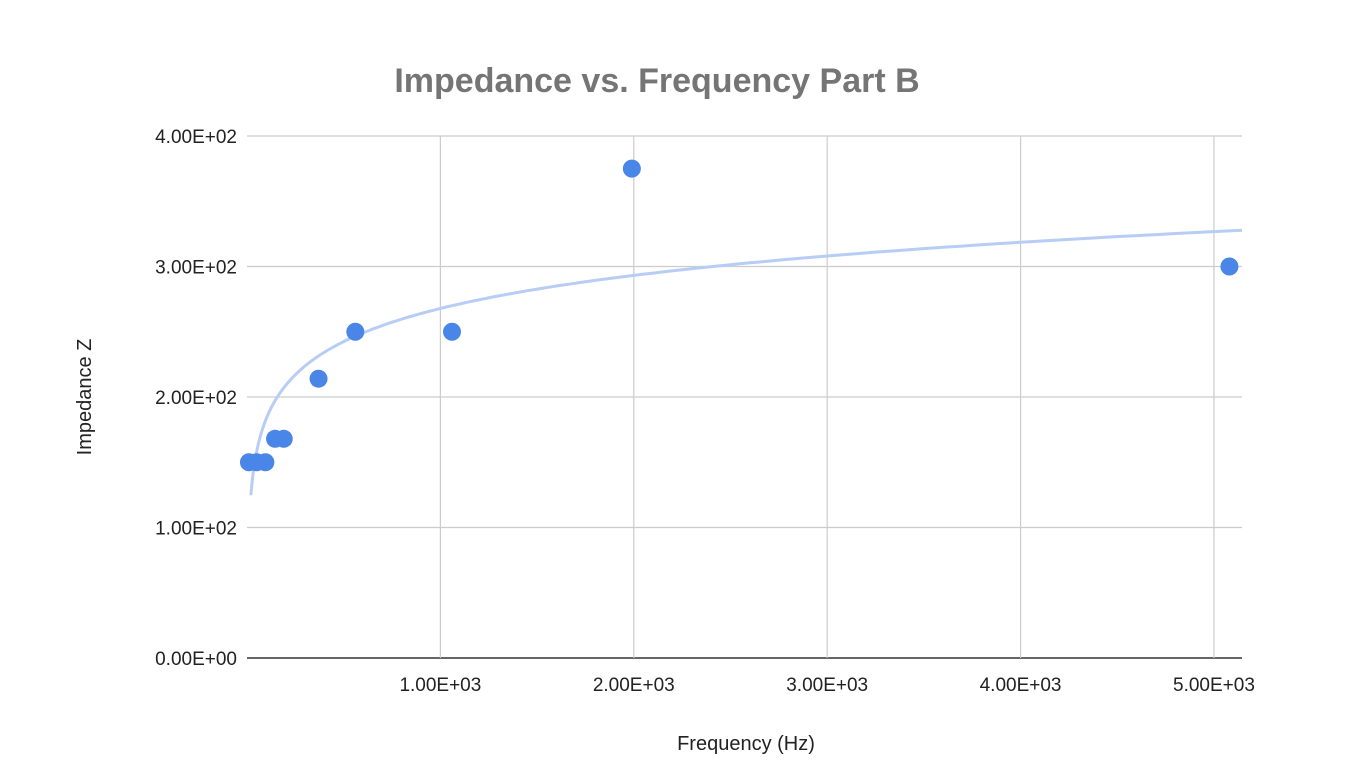 The width and height of the screenshot is (1346, 780). What do you see at coordinates (196, 398) in the screenshot?
I see `y-tick-label: 2.00E+02` at bounding box center [196, 398].